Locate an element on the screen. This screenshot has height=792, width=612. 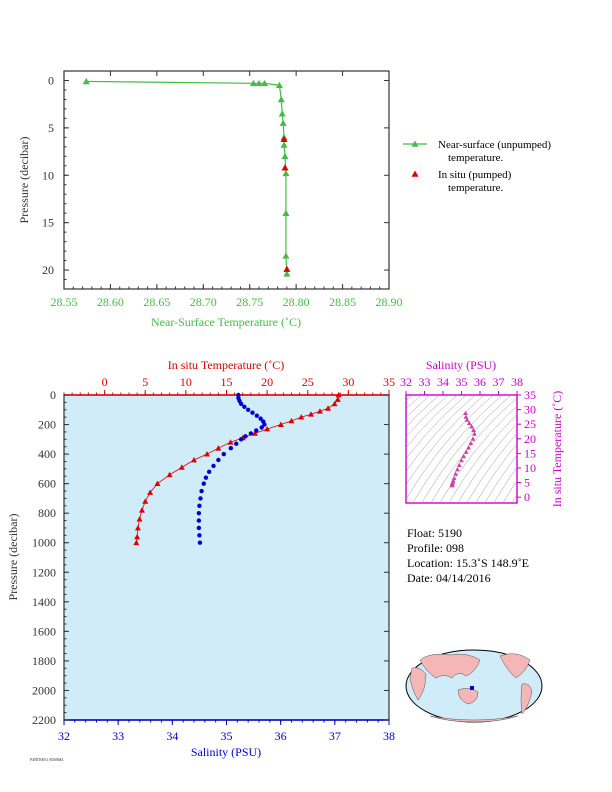
sal-axis-label: Salinity (PSU) is located at coordinates (226, 752).